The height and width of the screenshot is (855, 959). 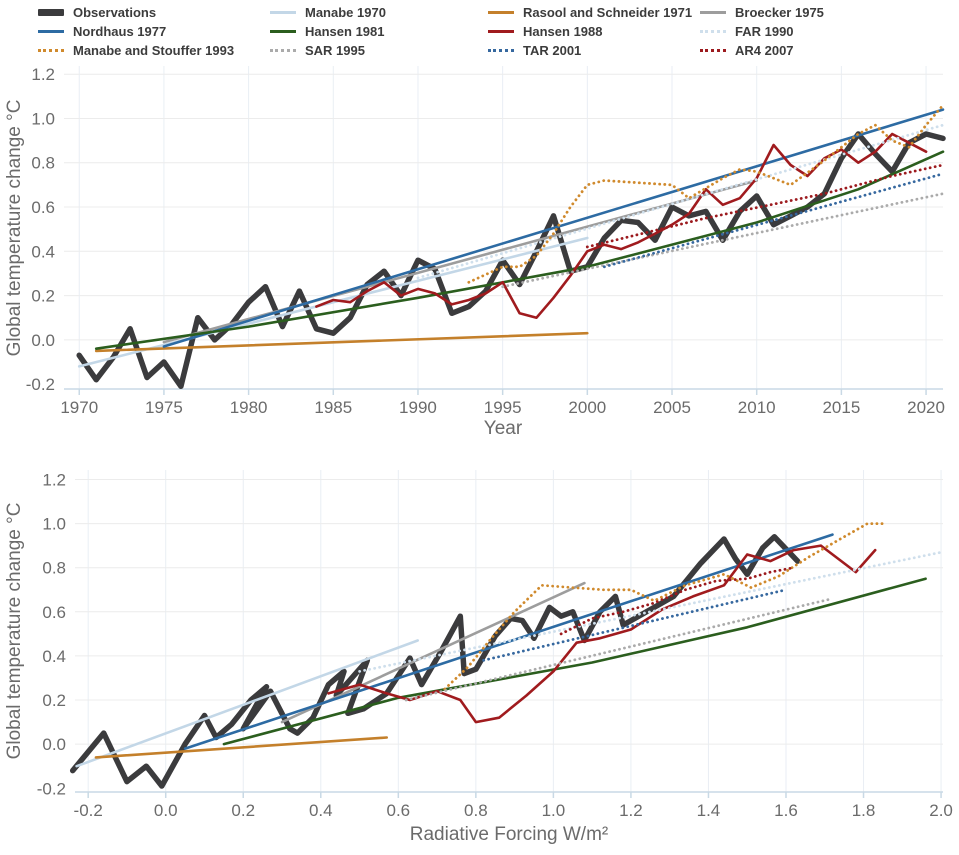 I want to click on x-tick-label: 2.0, so click(x=941, y=810).